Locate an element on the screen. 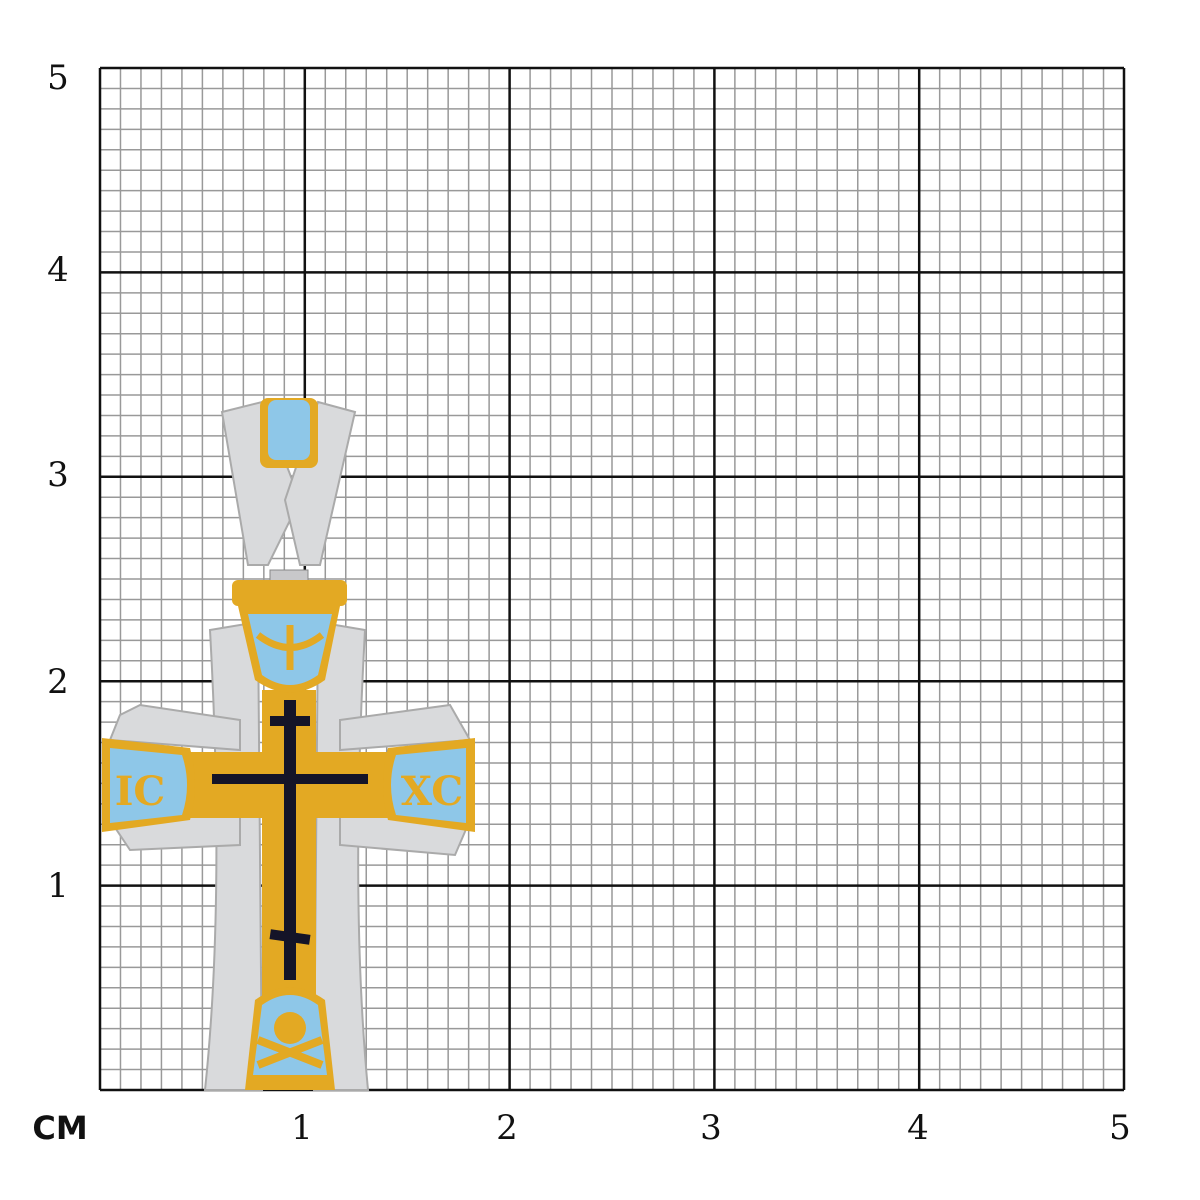 Image resolution: width=1200 pixels, height=1200 pixels. x-label-3: 3 is located at coordinates (711, 1128).